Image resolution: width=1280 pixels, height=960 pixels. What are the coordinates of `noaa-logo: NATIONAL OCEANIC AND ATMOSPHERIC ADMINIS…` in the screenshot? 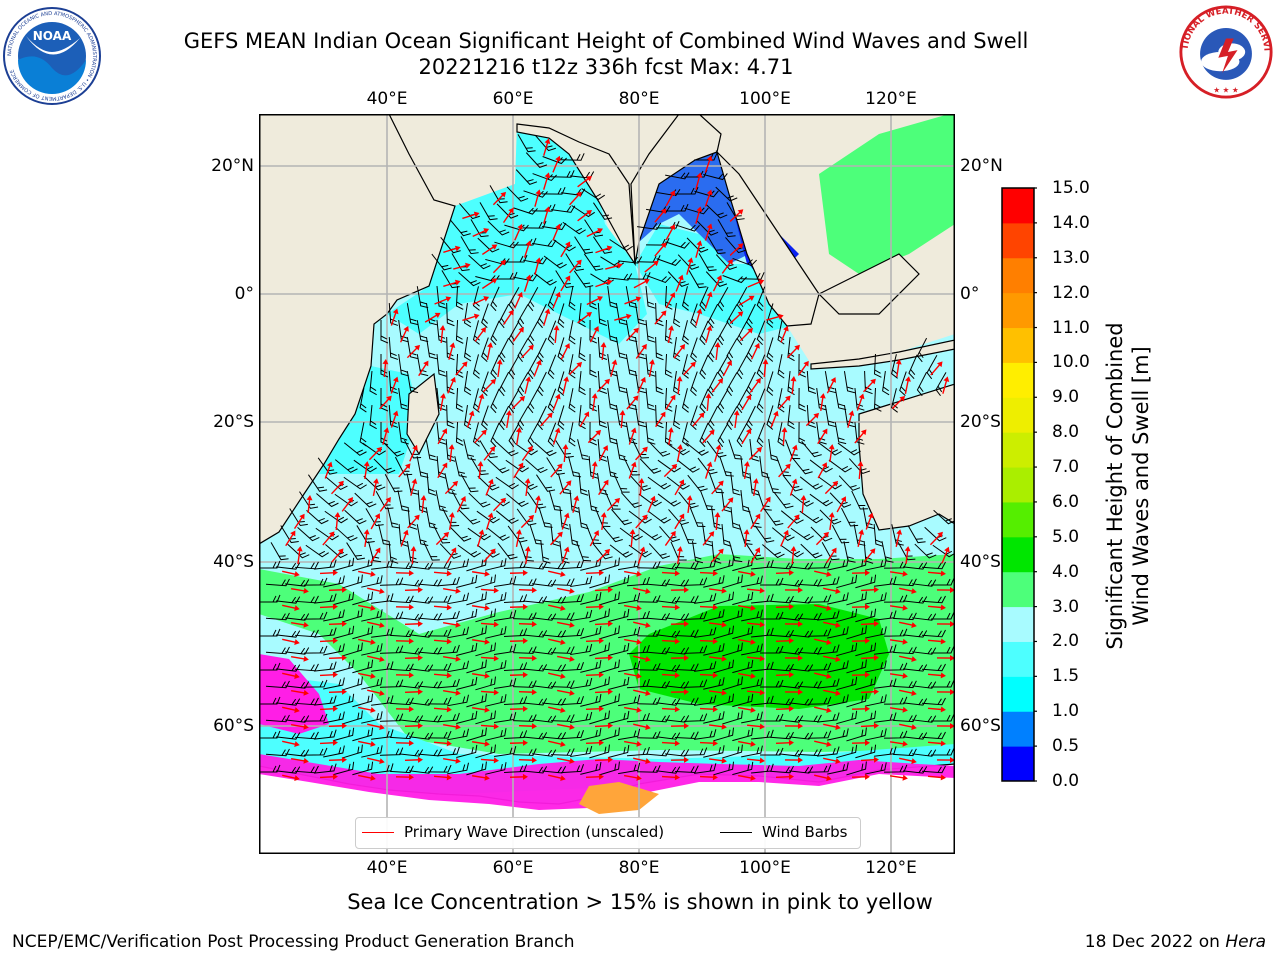 It's located at (52, 56).